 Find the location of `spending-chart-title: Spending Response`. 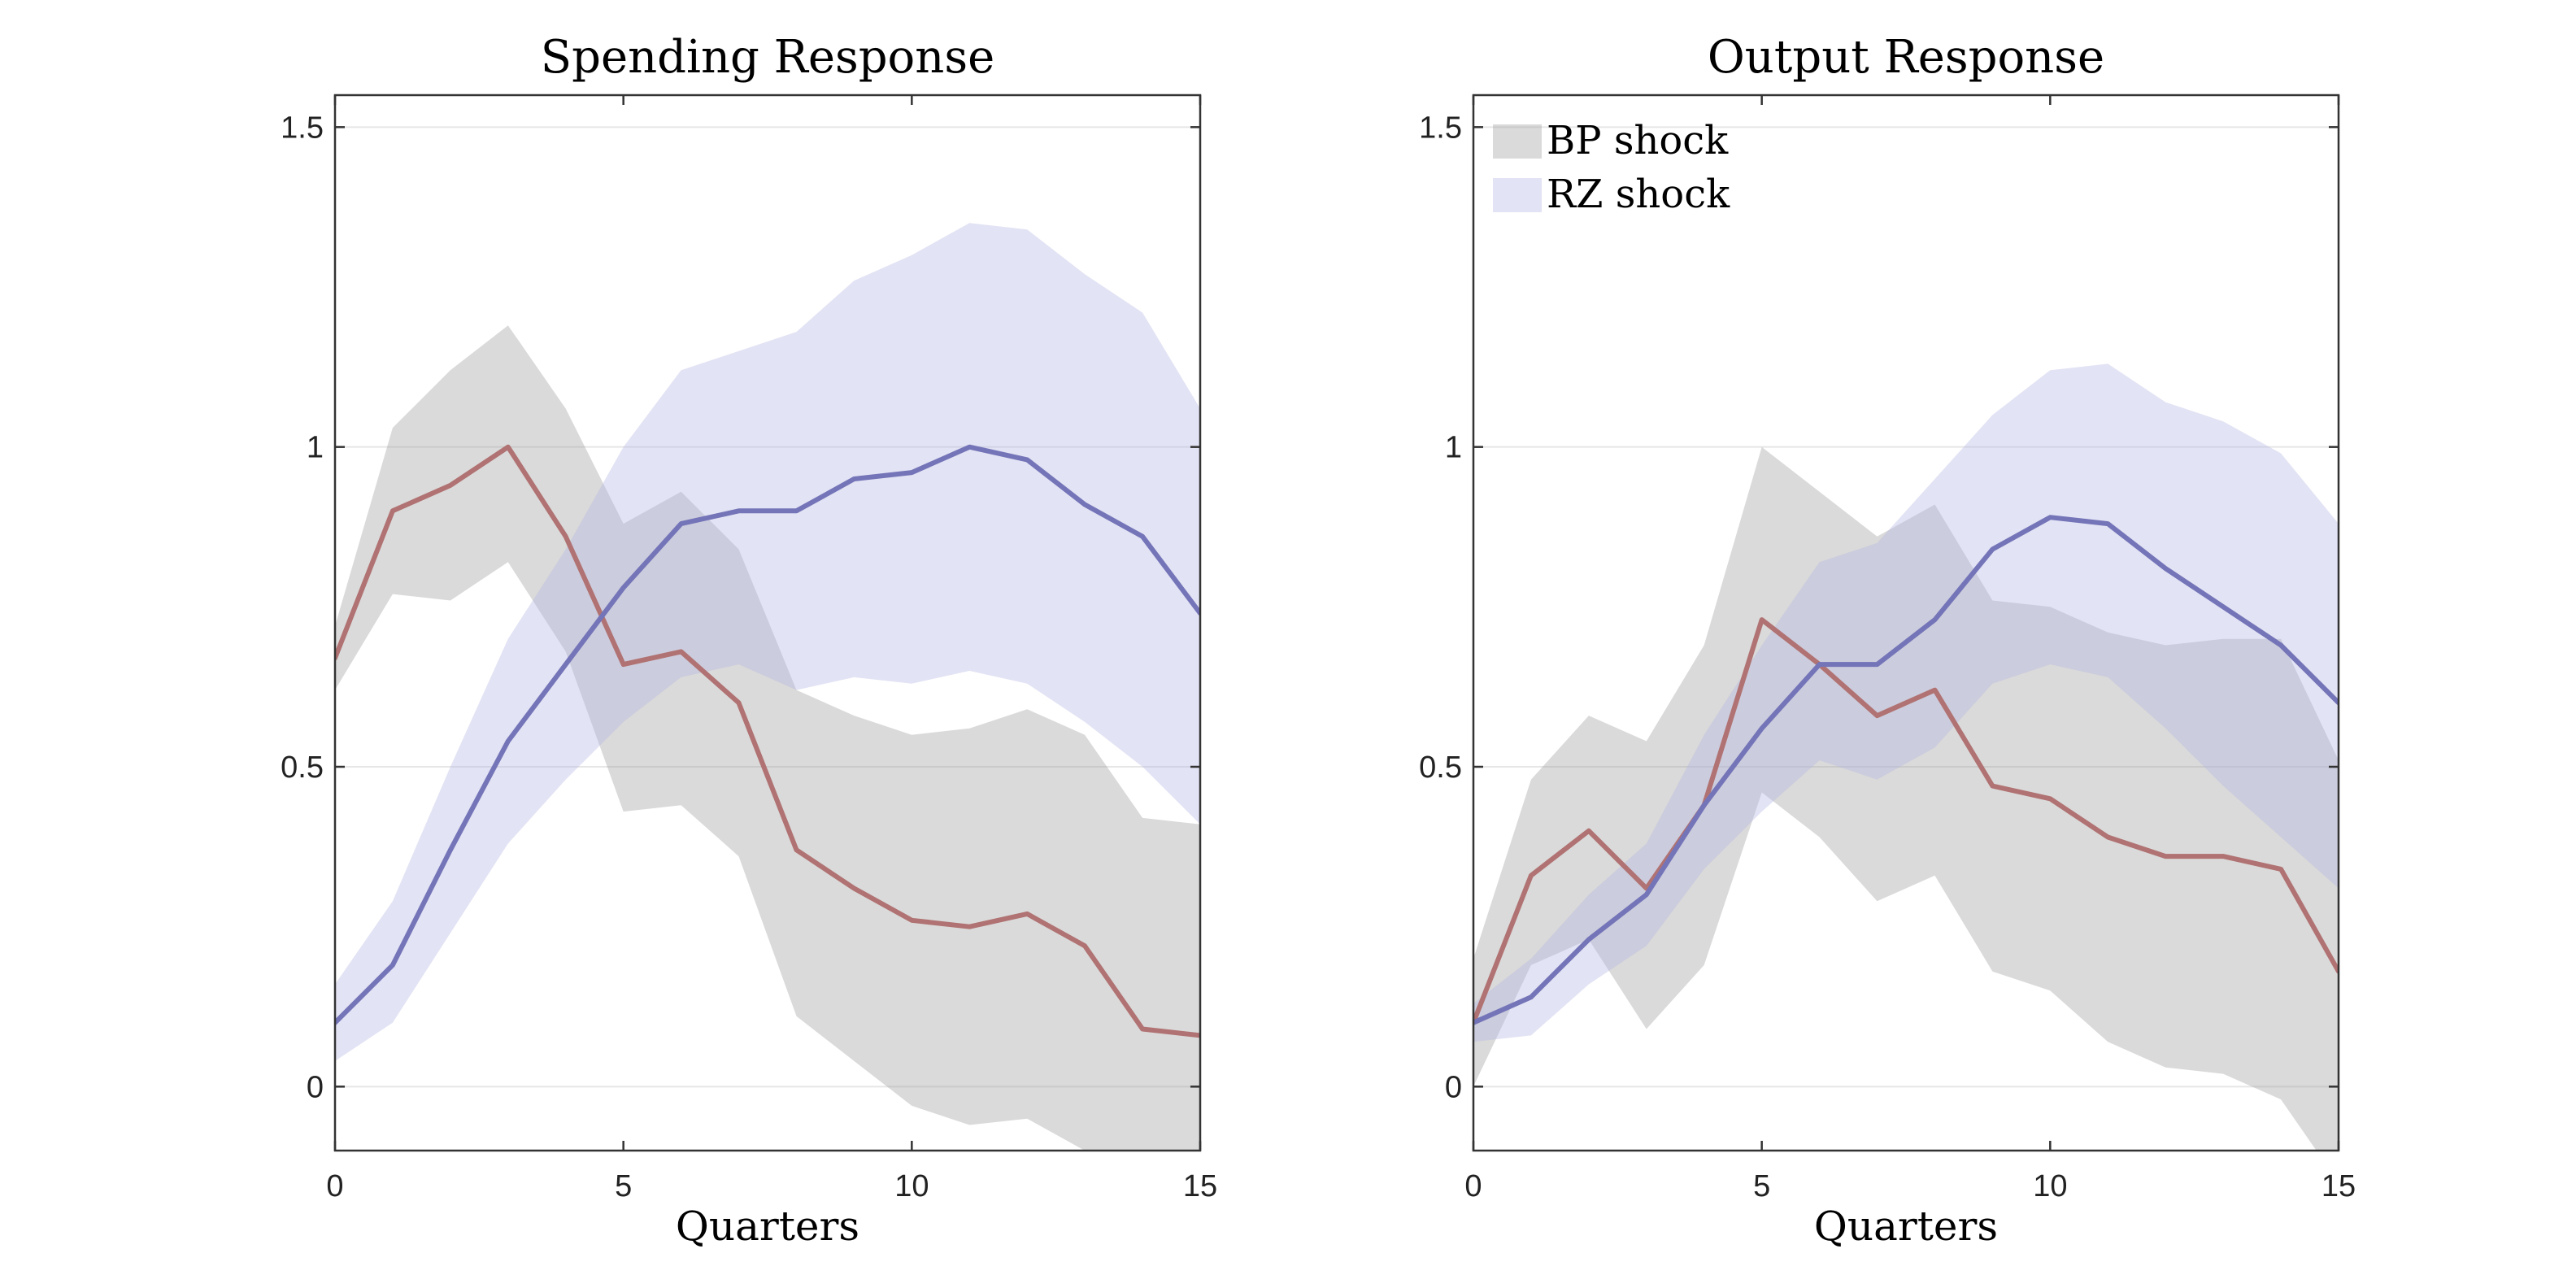

spending-chart-title: Spending Response is located at coordinates (768, 58).